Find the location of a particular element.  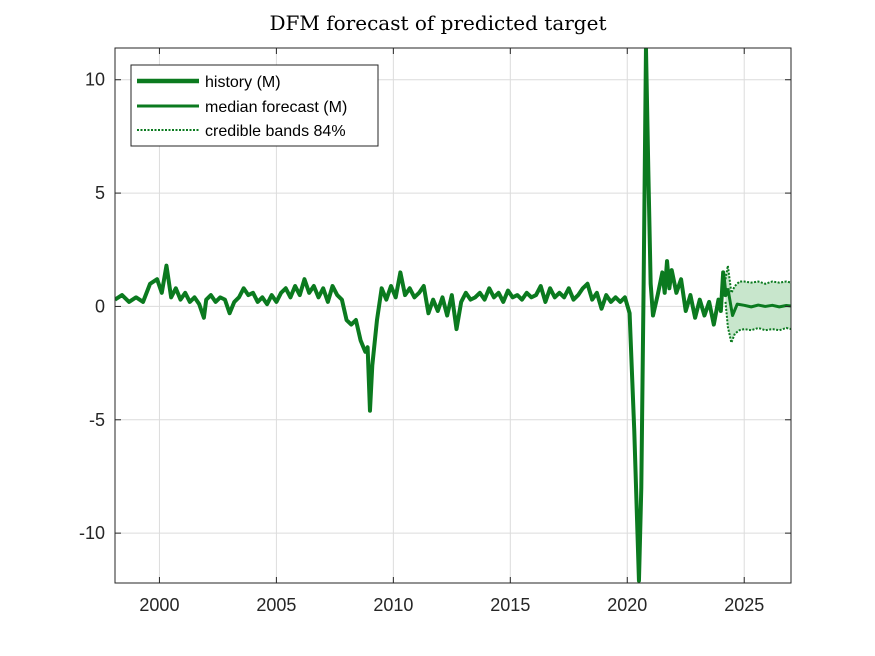

legend-label-median: median forecast (M) is located at coordinates (276, 107).